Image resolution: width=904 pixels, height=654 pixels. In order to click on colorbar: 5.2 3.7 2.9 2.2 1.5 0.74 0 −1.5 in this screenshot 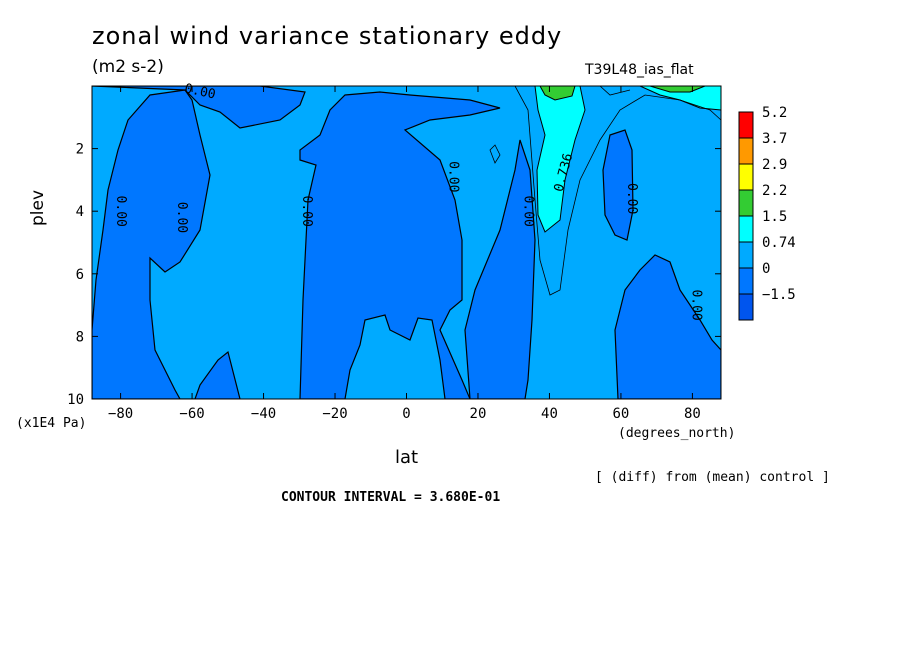, I will do `click(767, 213)`.